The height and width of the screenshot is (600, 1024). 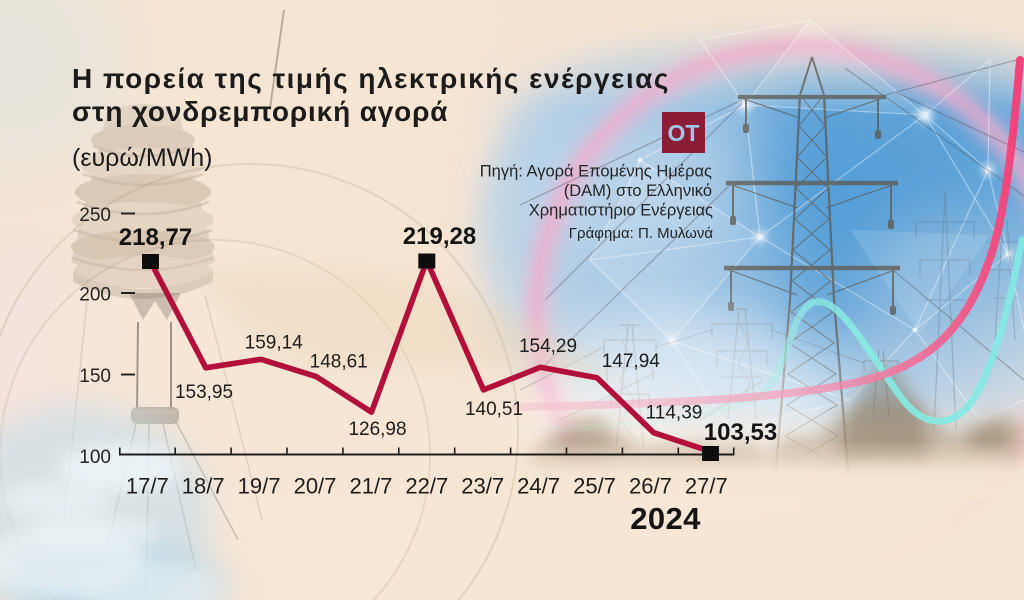 What do you see at coordinates (638, 191) in the screenshot?
I see `svg-text: (DAM) στο Ελληνικό` at bounding box center [638, 191].